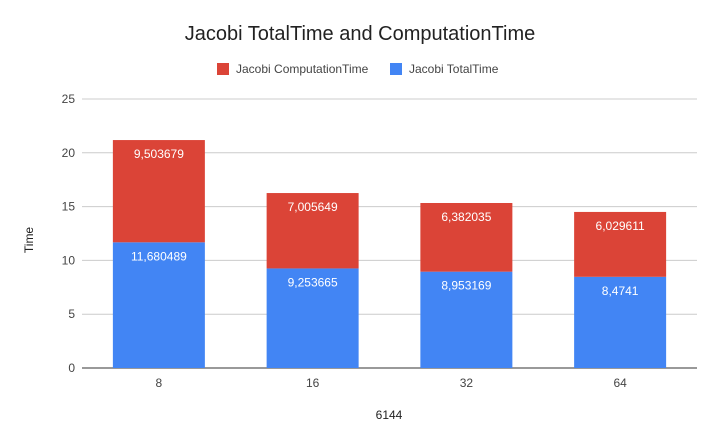 This screenshot has height=445, width=720. What do you see at coordinates (392, 383) in the screenshot?
I see `x-axis-ticks: 8 16 32 64` at bounding box center [392, 383].